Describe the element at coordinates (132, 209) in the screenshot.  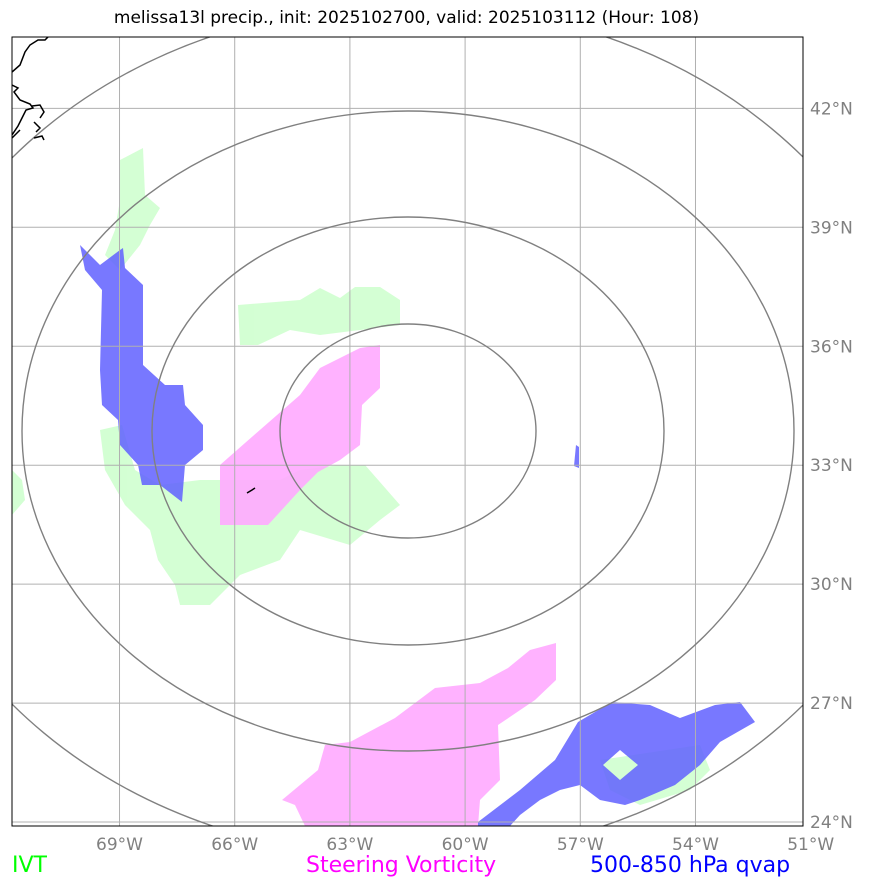
I see `ivt-region-north` at that location.